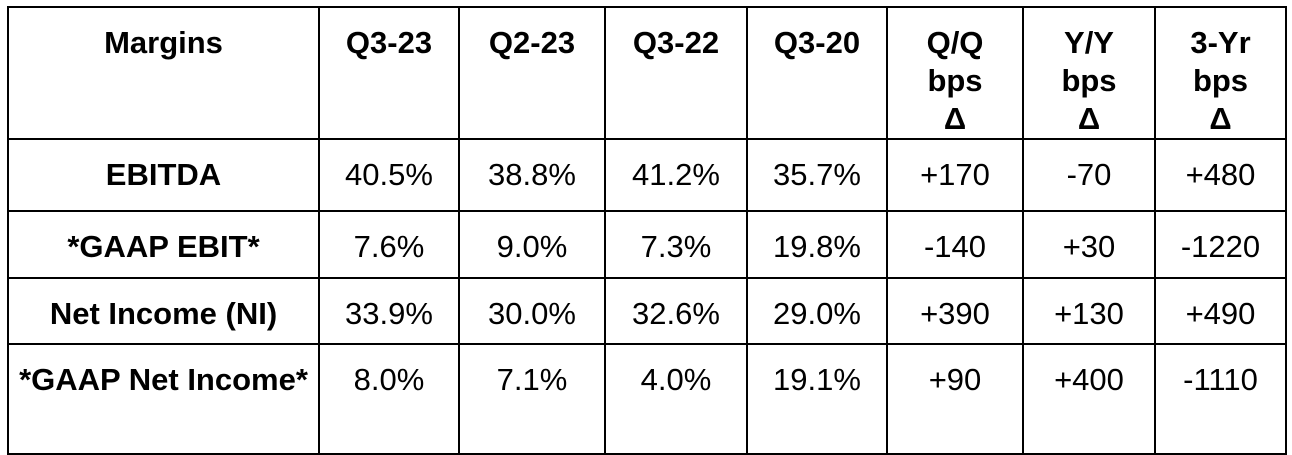 This screenshot has width=1292, height=455. What do you see at coordinates (676, 244) in the screenshot?
I see `cell: 7.3%` at bounding box center [676, 244].